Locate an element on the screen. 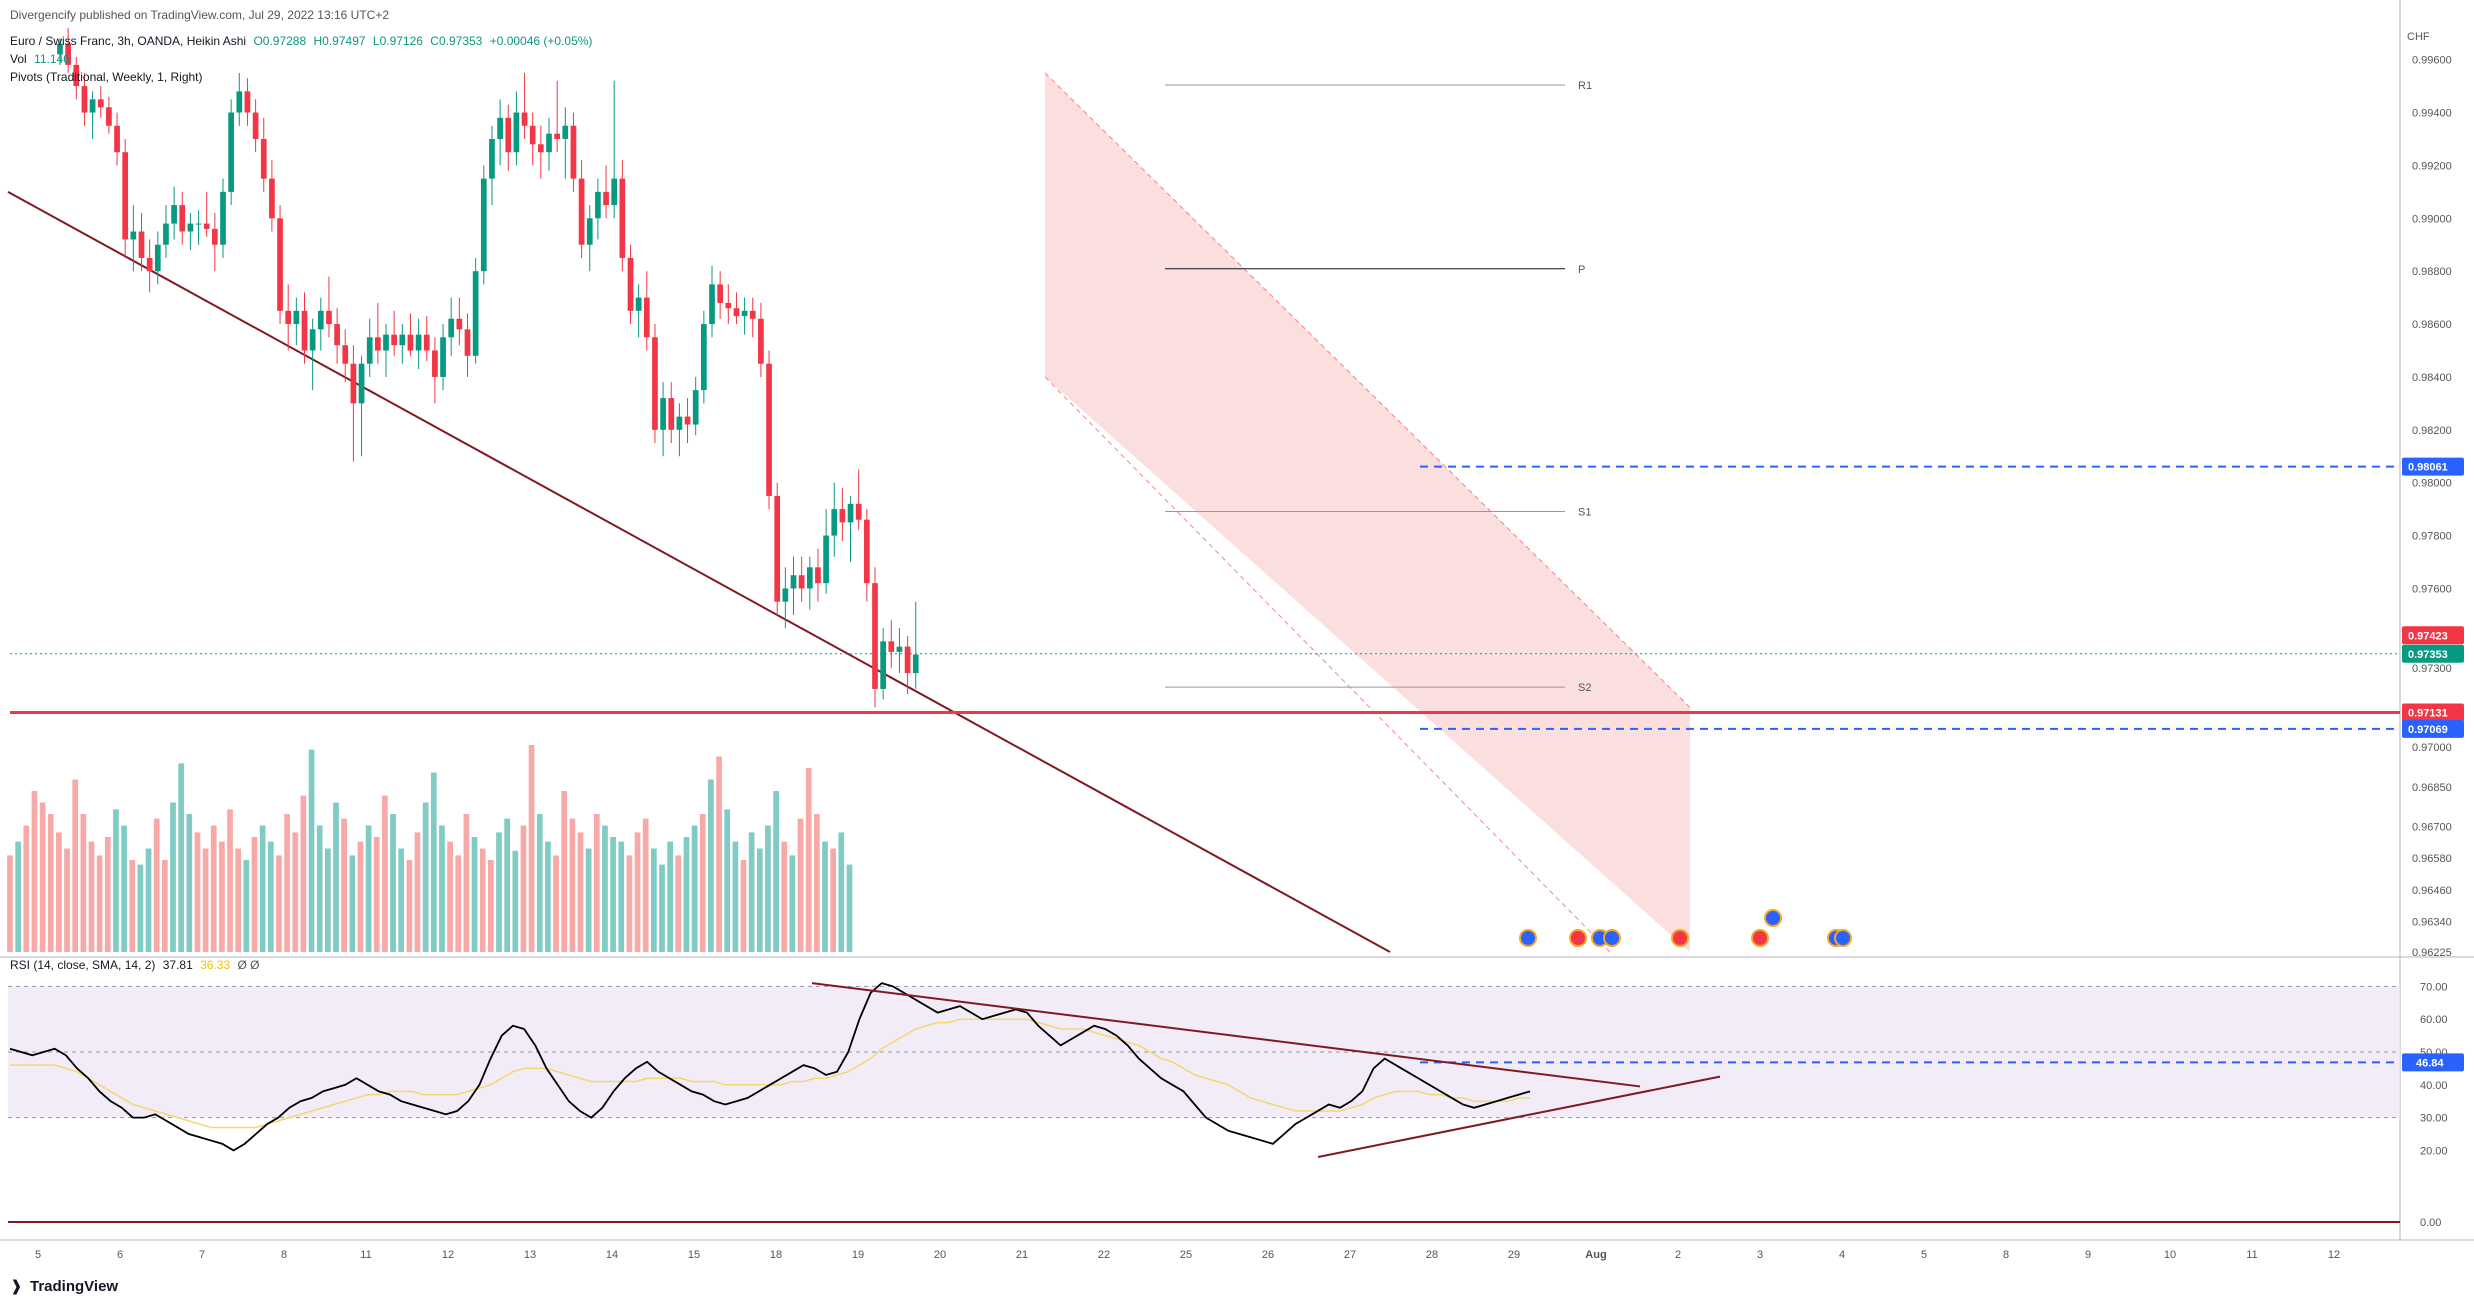  price-label-text: 0.97423 is located at coordinates (2428, 636).